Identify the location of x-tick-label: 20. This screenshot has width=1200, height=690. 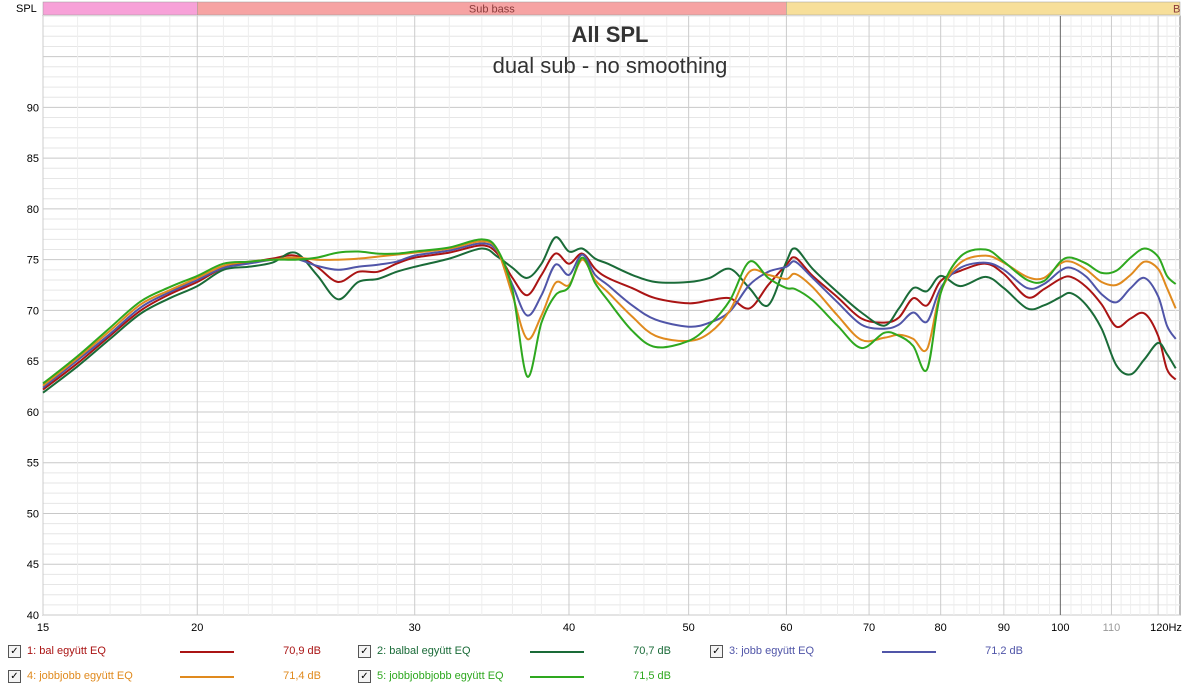
(197, 628).